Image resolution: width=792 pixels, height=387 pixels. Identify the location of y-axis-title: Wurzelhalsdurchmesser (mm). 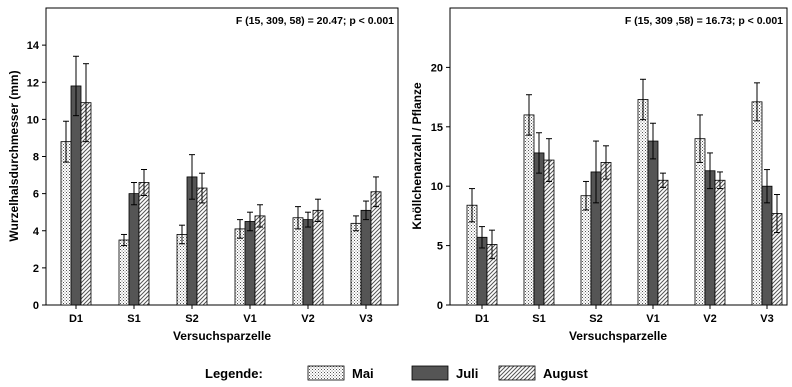
(14, 155).